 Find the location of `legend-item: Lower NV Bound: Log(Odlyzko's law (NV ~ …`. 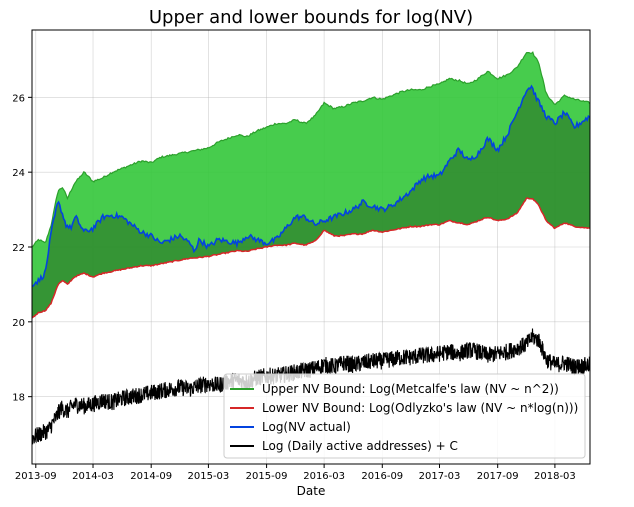

legend-item: Lower NV Bound: Log(Odlyzko's law (NV ~ … is located at coordinates (404, 408).